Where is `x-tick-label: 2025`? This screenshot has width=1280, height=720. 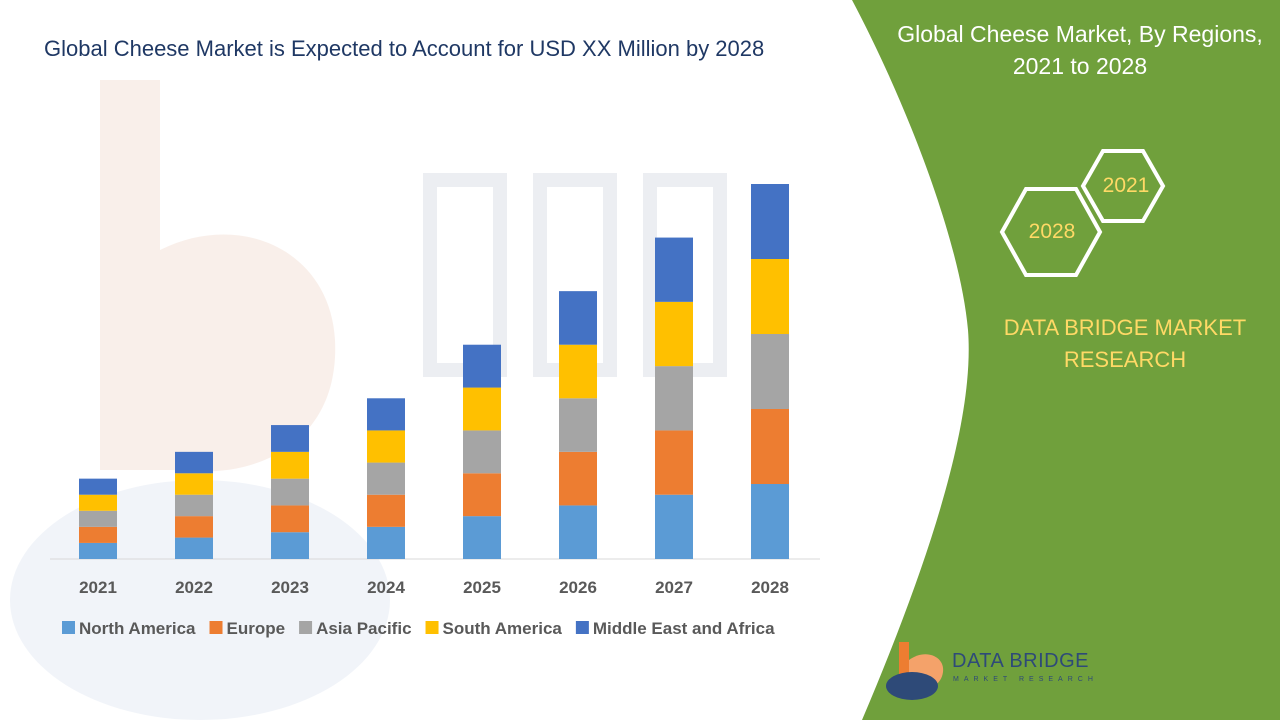
x-tick-label: 2025 is located at coordinates (482, 587).